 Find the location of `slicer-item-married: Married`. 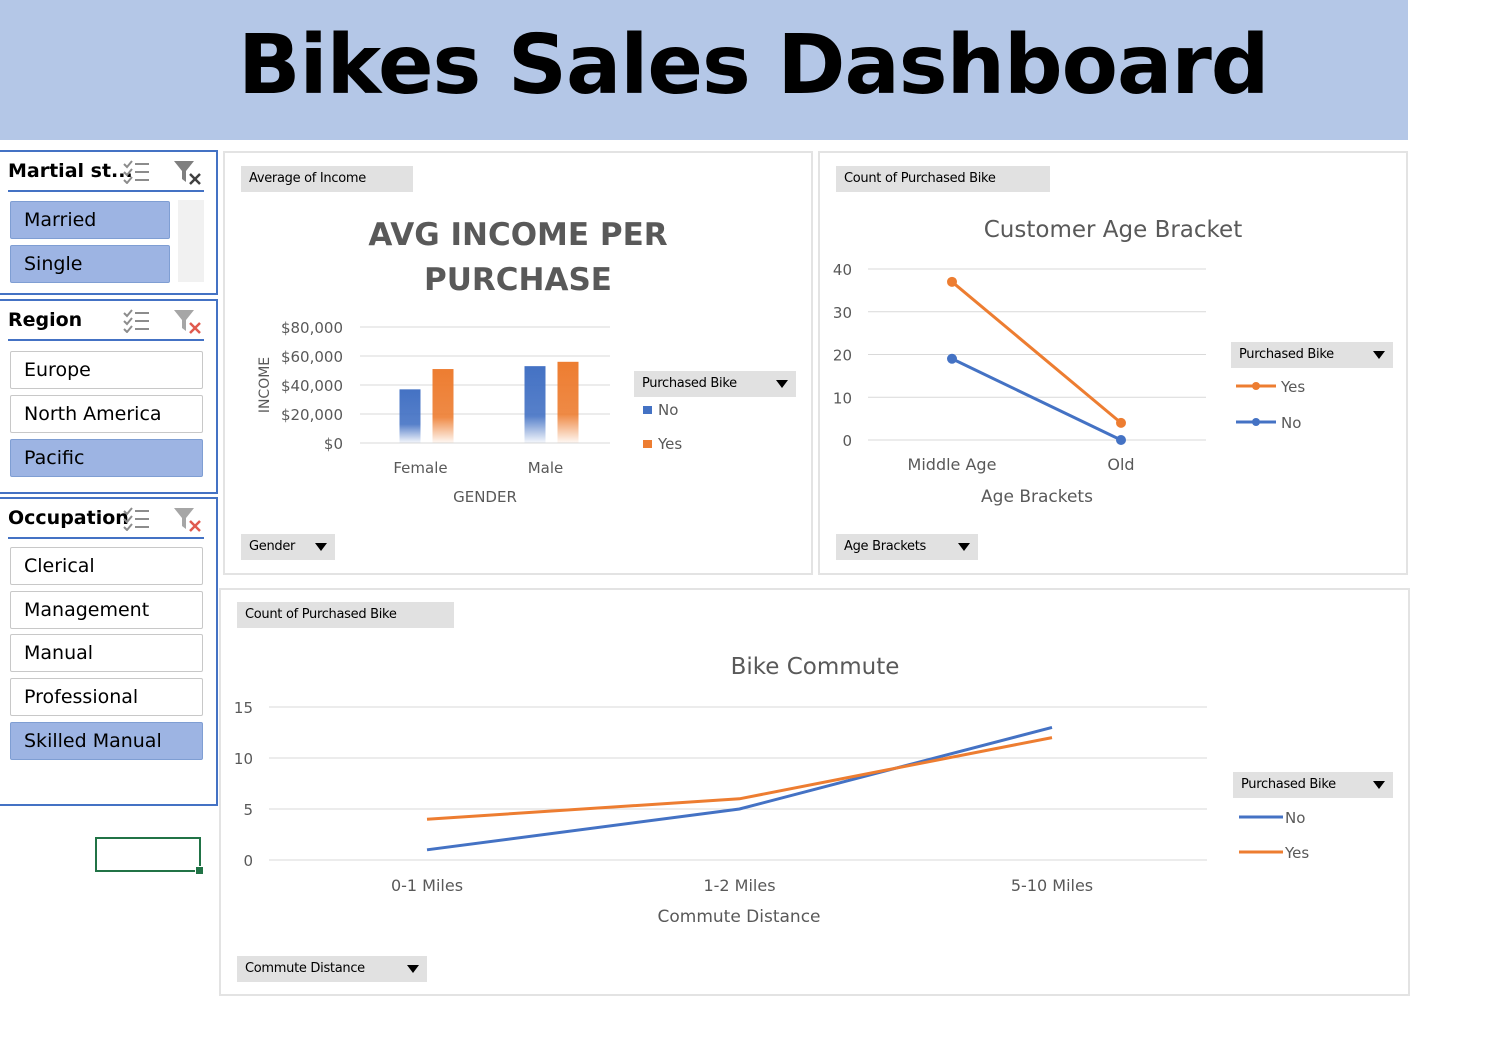

slicer-item-married: Married is located at coordinates (90, 220).